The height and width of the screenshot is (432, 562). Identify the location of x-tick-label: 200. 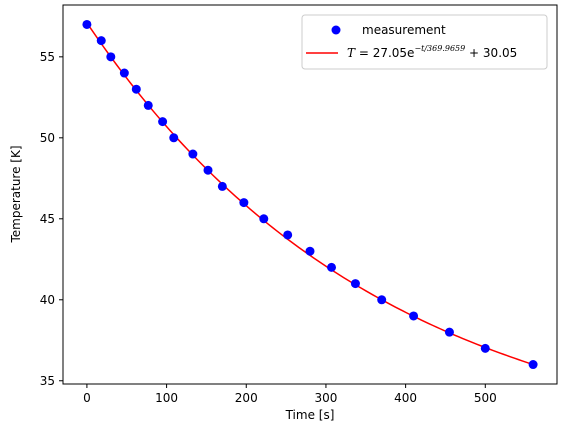
(246, 398).